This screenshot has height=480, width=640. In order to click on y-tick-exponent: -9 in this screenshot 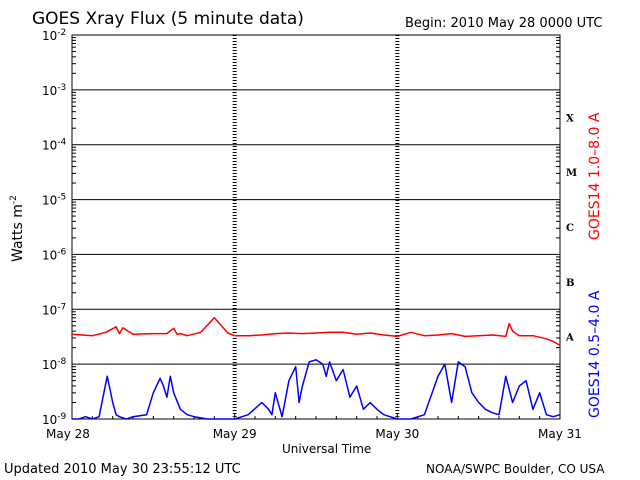, I will do `click(61, 417)`.